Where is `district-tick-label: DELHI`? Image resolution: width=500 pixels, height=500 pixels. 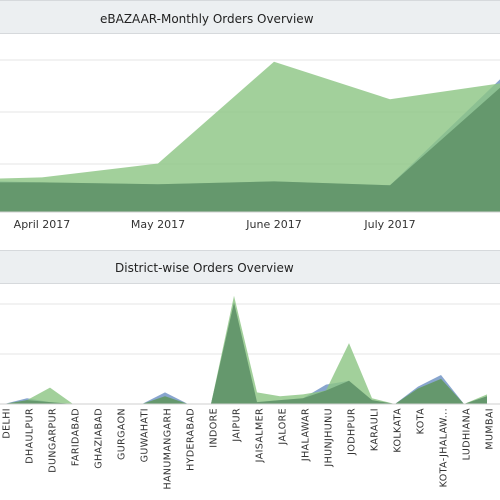 district-tick-label: DELHI is located at coordinates (7, 423).